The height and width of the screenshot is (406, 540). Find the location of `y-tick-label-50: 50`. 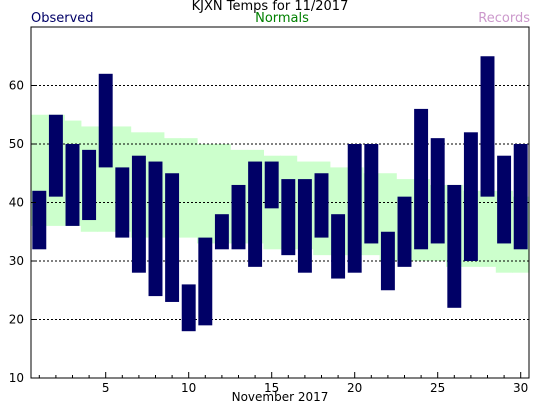

y-tick-label-50: 50 is located at coordinates (16, 144).